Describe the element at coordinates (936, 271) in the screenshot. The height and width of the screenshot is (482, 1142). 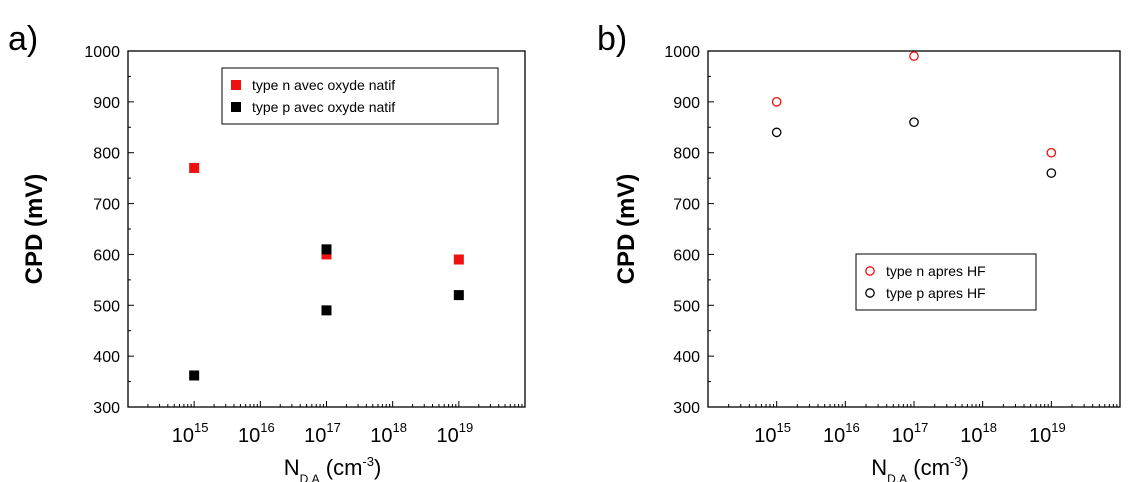
I see `legend-label: type n apres HF` at that location.